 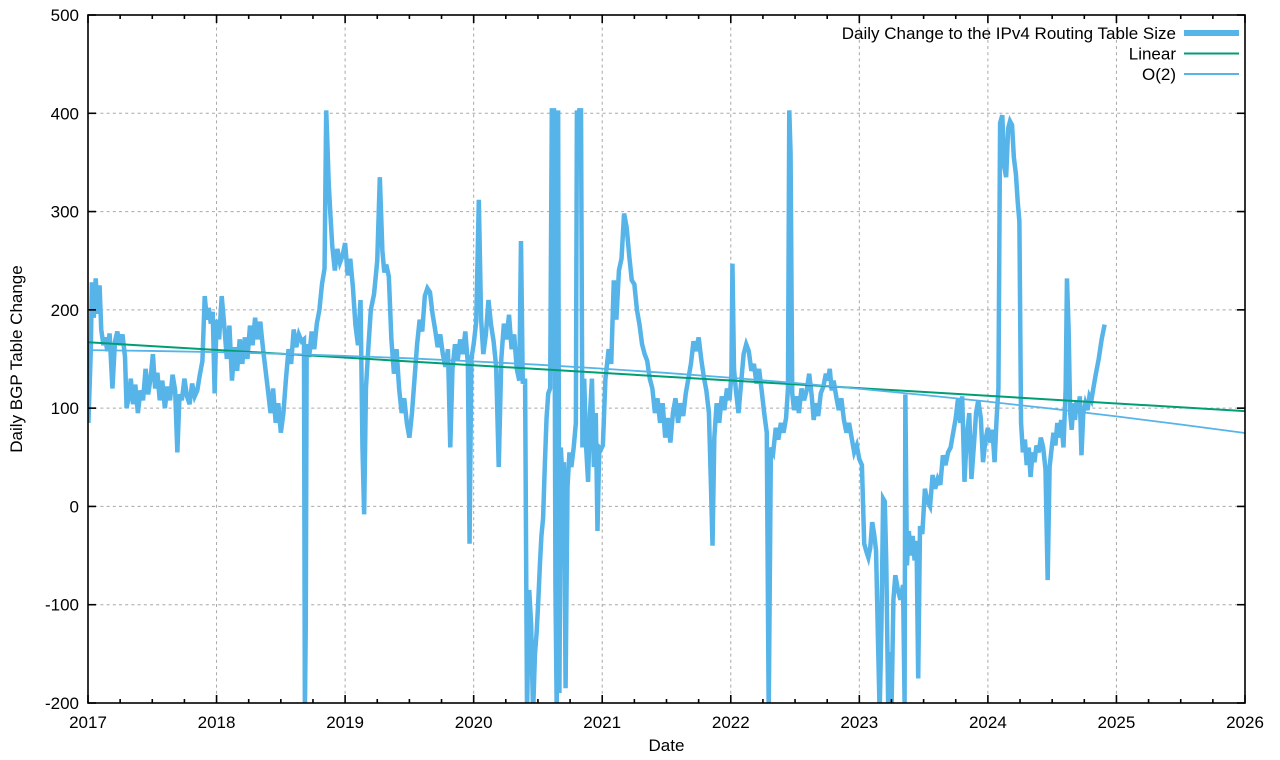 What do you see at coordinates (16, 358) in the screenshot?
I see `y-axis-title: Daily BGP Table Change` at bounding box center [16, 358].